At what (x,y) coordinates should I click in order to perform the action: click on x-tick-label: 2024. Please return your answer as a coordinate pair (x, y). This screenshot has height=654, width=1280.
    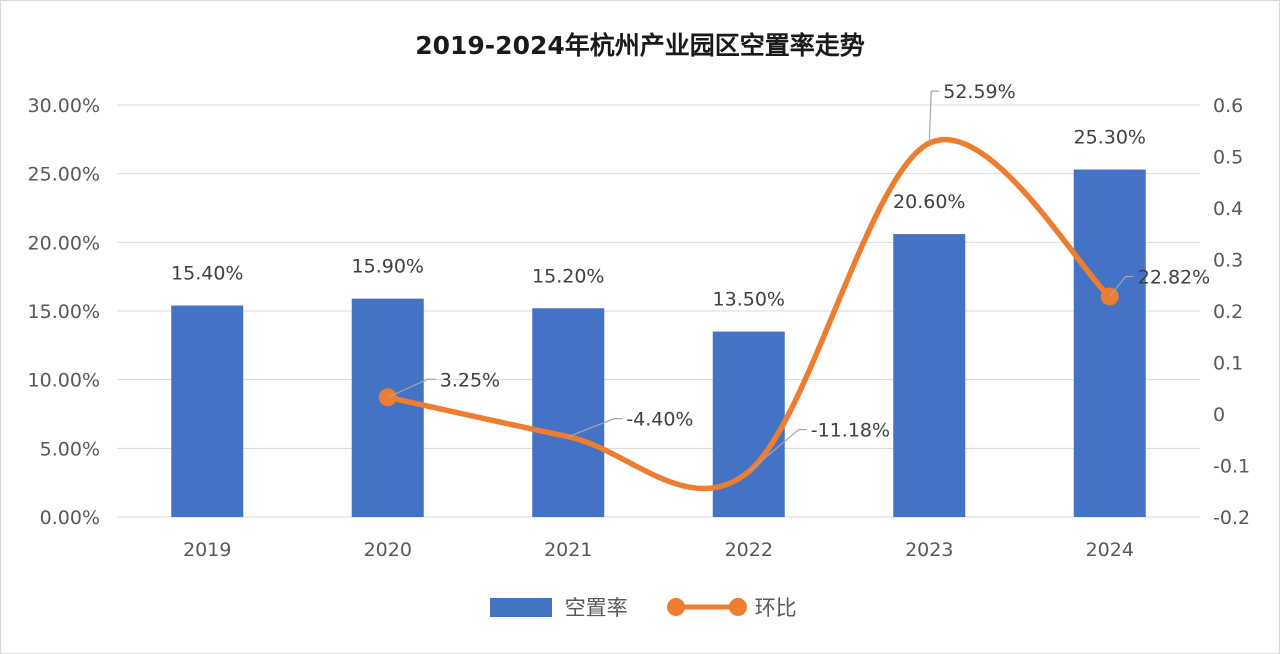
    Looking at the image, I should click on (1110, 550).